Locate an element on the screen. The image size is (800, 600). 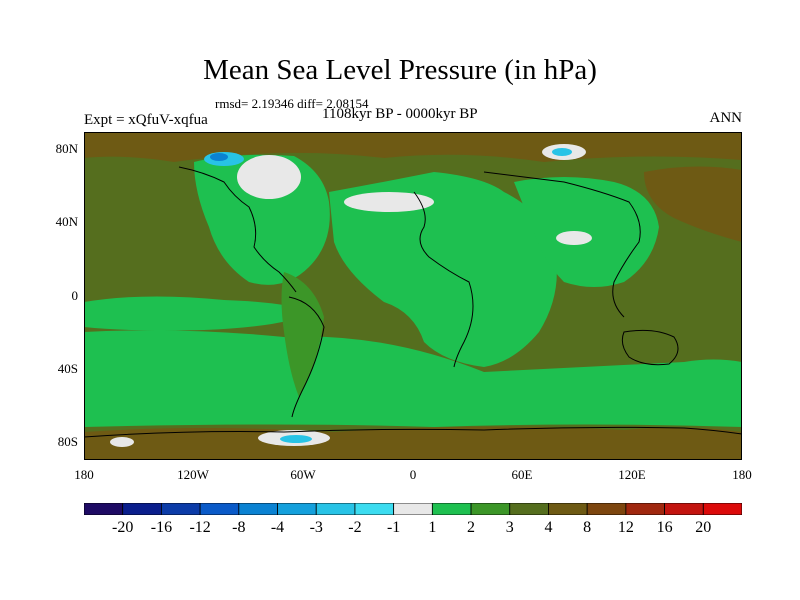
rmsd-diff-stats: rmsd= 2.19346 diff= 2.08154 is located at coordinates (292, 103).